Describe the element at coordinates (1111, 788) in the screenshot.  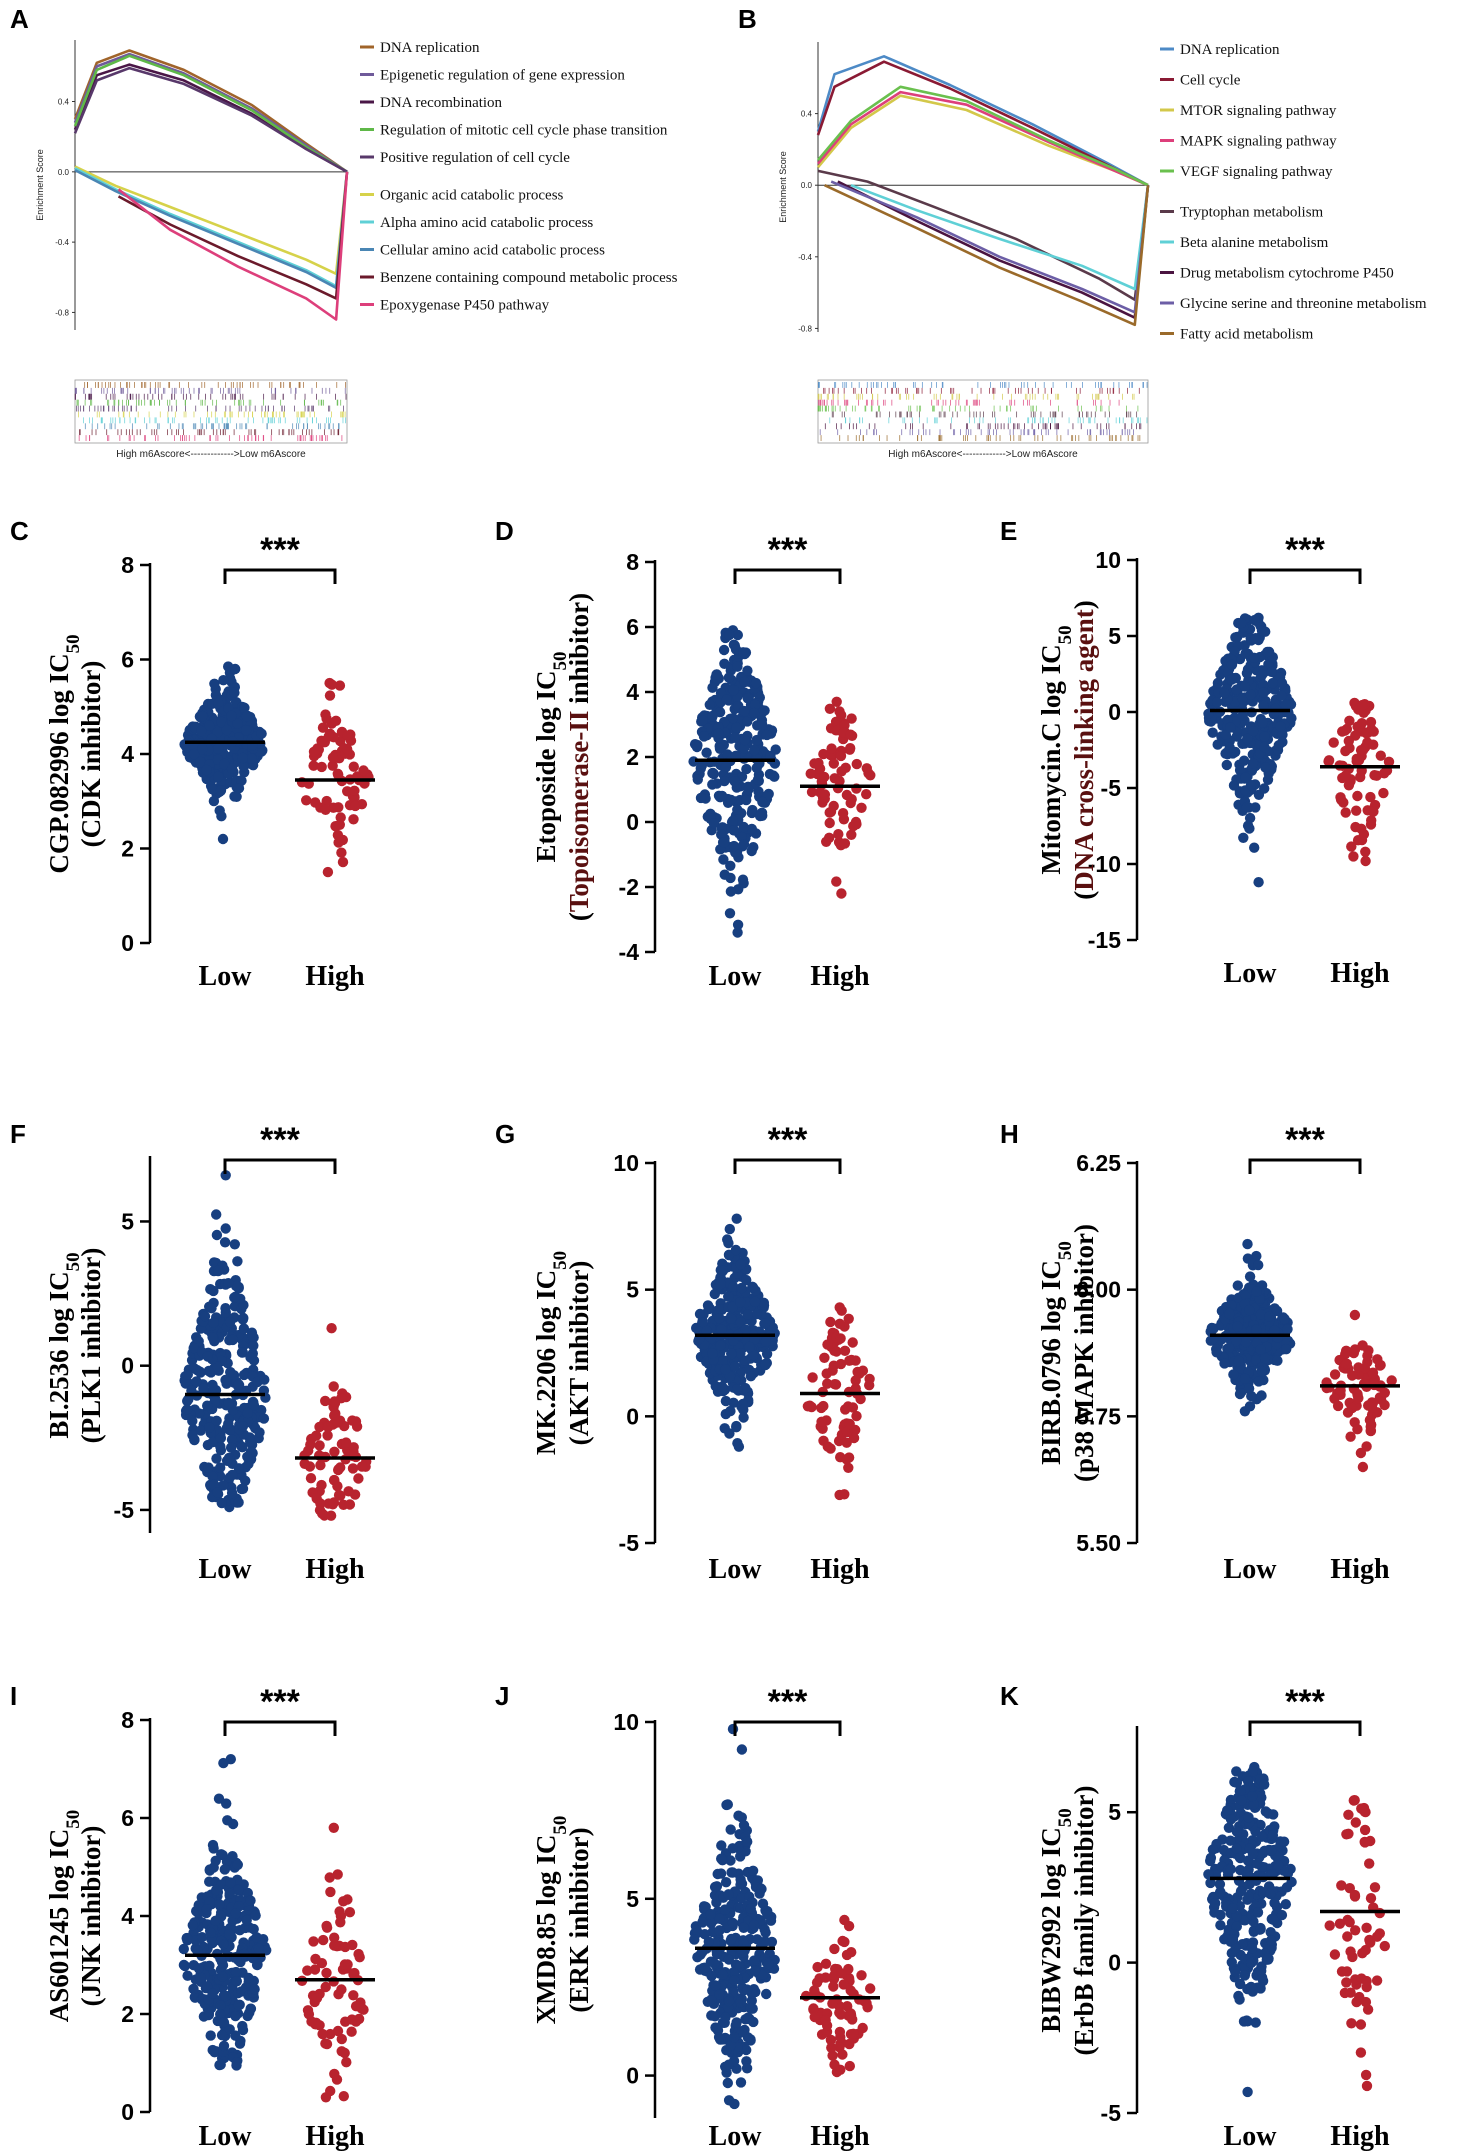
I see `y-tick-label: -5` at that location.